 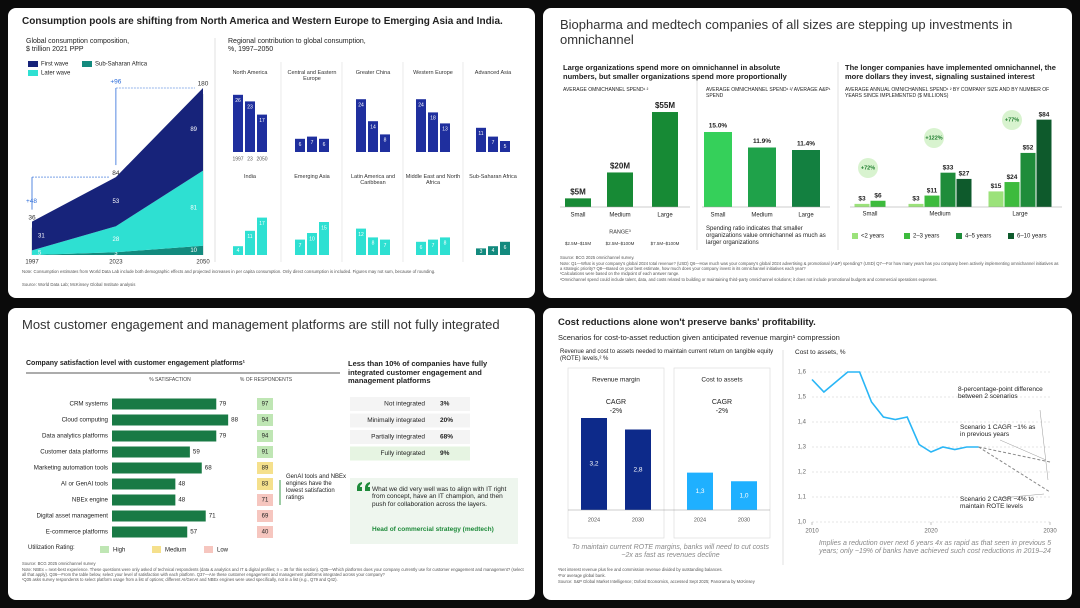 I want to click on table-row, so click(x=410, y=404).